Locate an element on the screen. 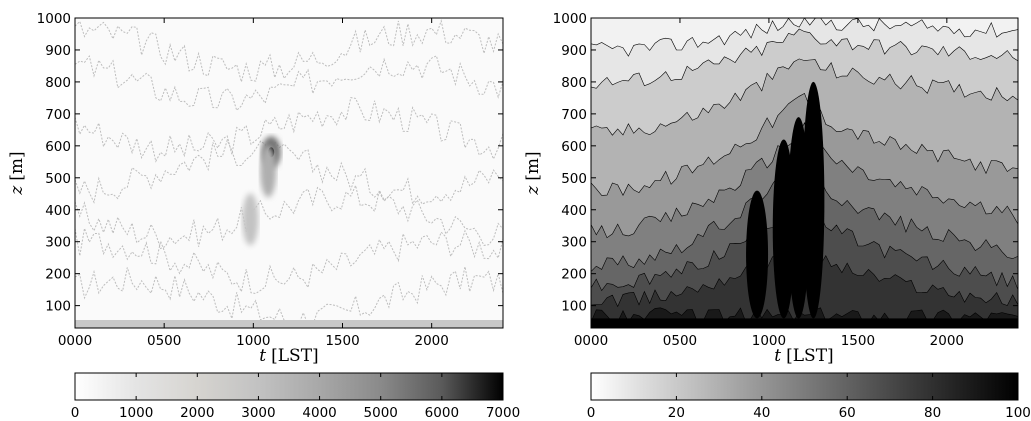 This screenshot has width=1031, height=421. colorbar-tick-label: 7000 is located at coordinates (503, 413).